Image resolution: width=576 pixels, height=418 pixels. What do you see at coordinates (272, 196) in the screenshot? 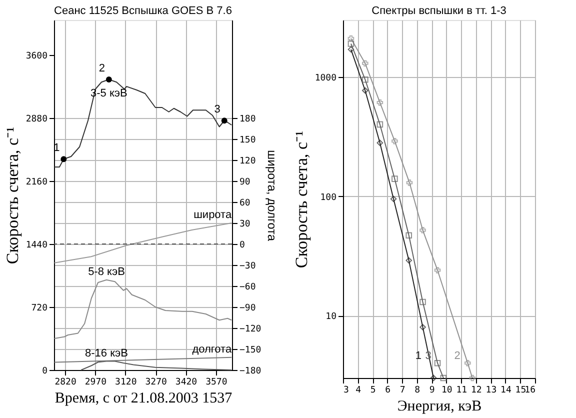
I see `y2-axis-title: широта, долгота` at bounding box center [272, 196].